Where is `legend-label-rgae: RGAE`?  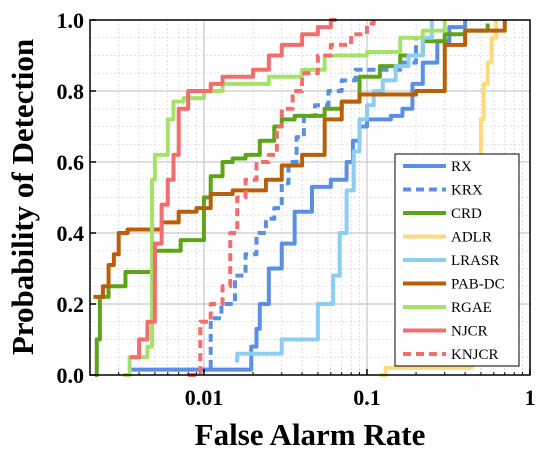
legend-label-rgae: RGAE is located at coordinates (471, 308).